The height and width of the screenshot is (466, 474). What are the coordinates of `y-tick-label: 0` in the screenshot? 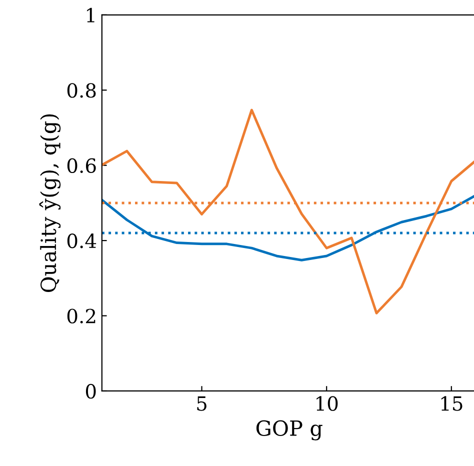 It's located at (91, 391).